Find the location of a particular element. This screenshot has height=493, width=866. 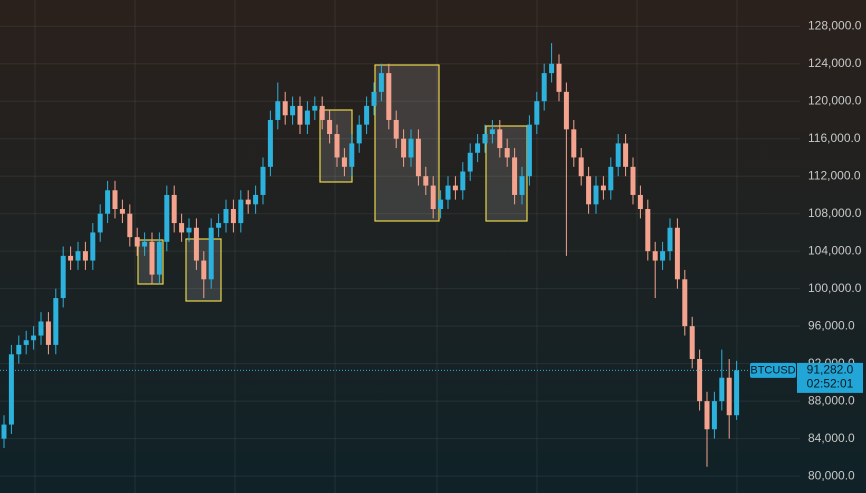

y-tick-label: 116,000.0 is located at coordinates (834, 138).